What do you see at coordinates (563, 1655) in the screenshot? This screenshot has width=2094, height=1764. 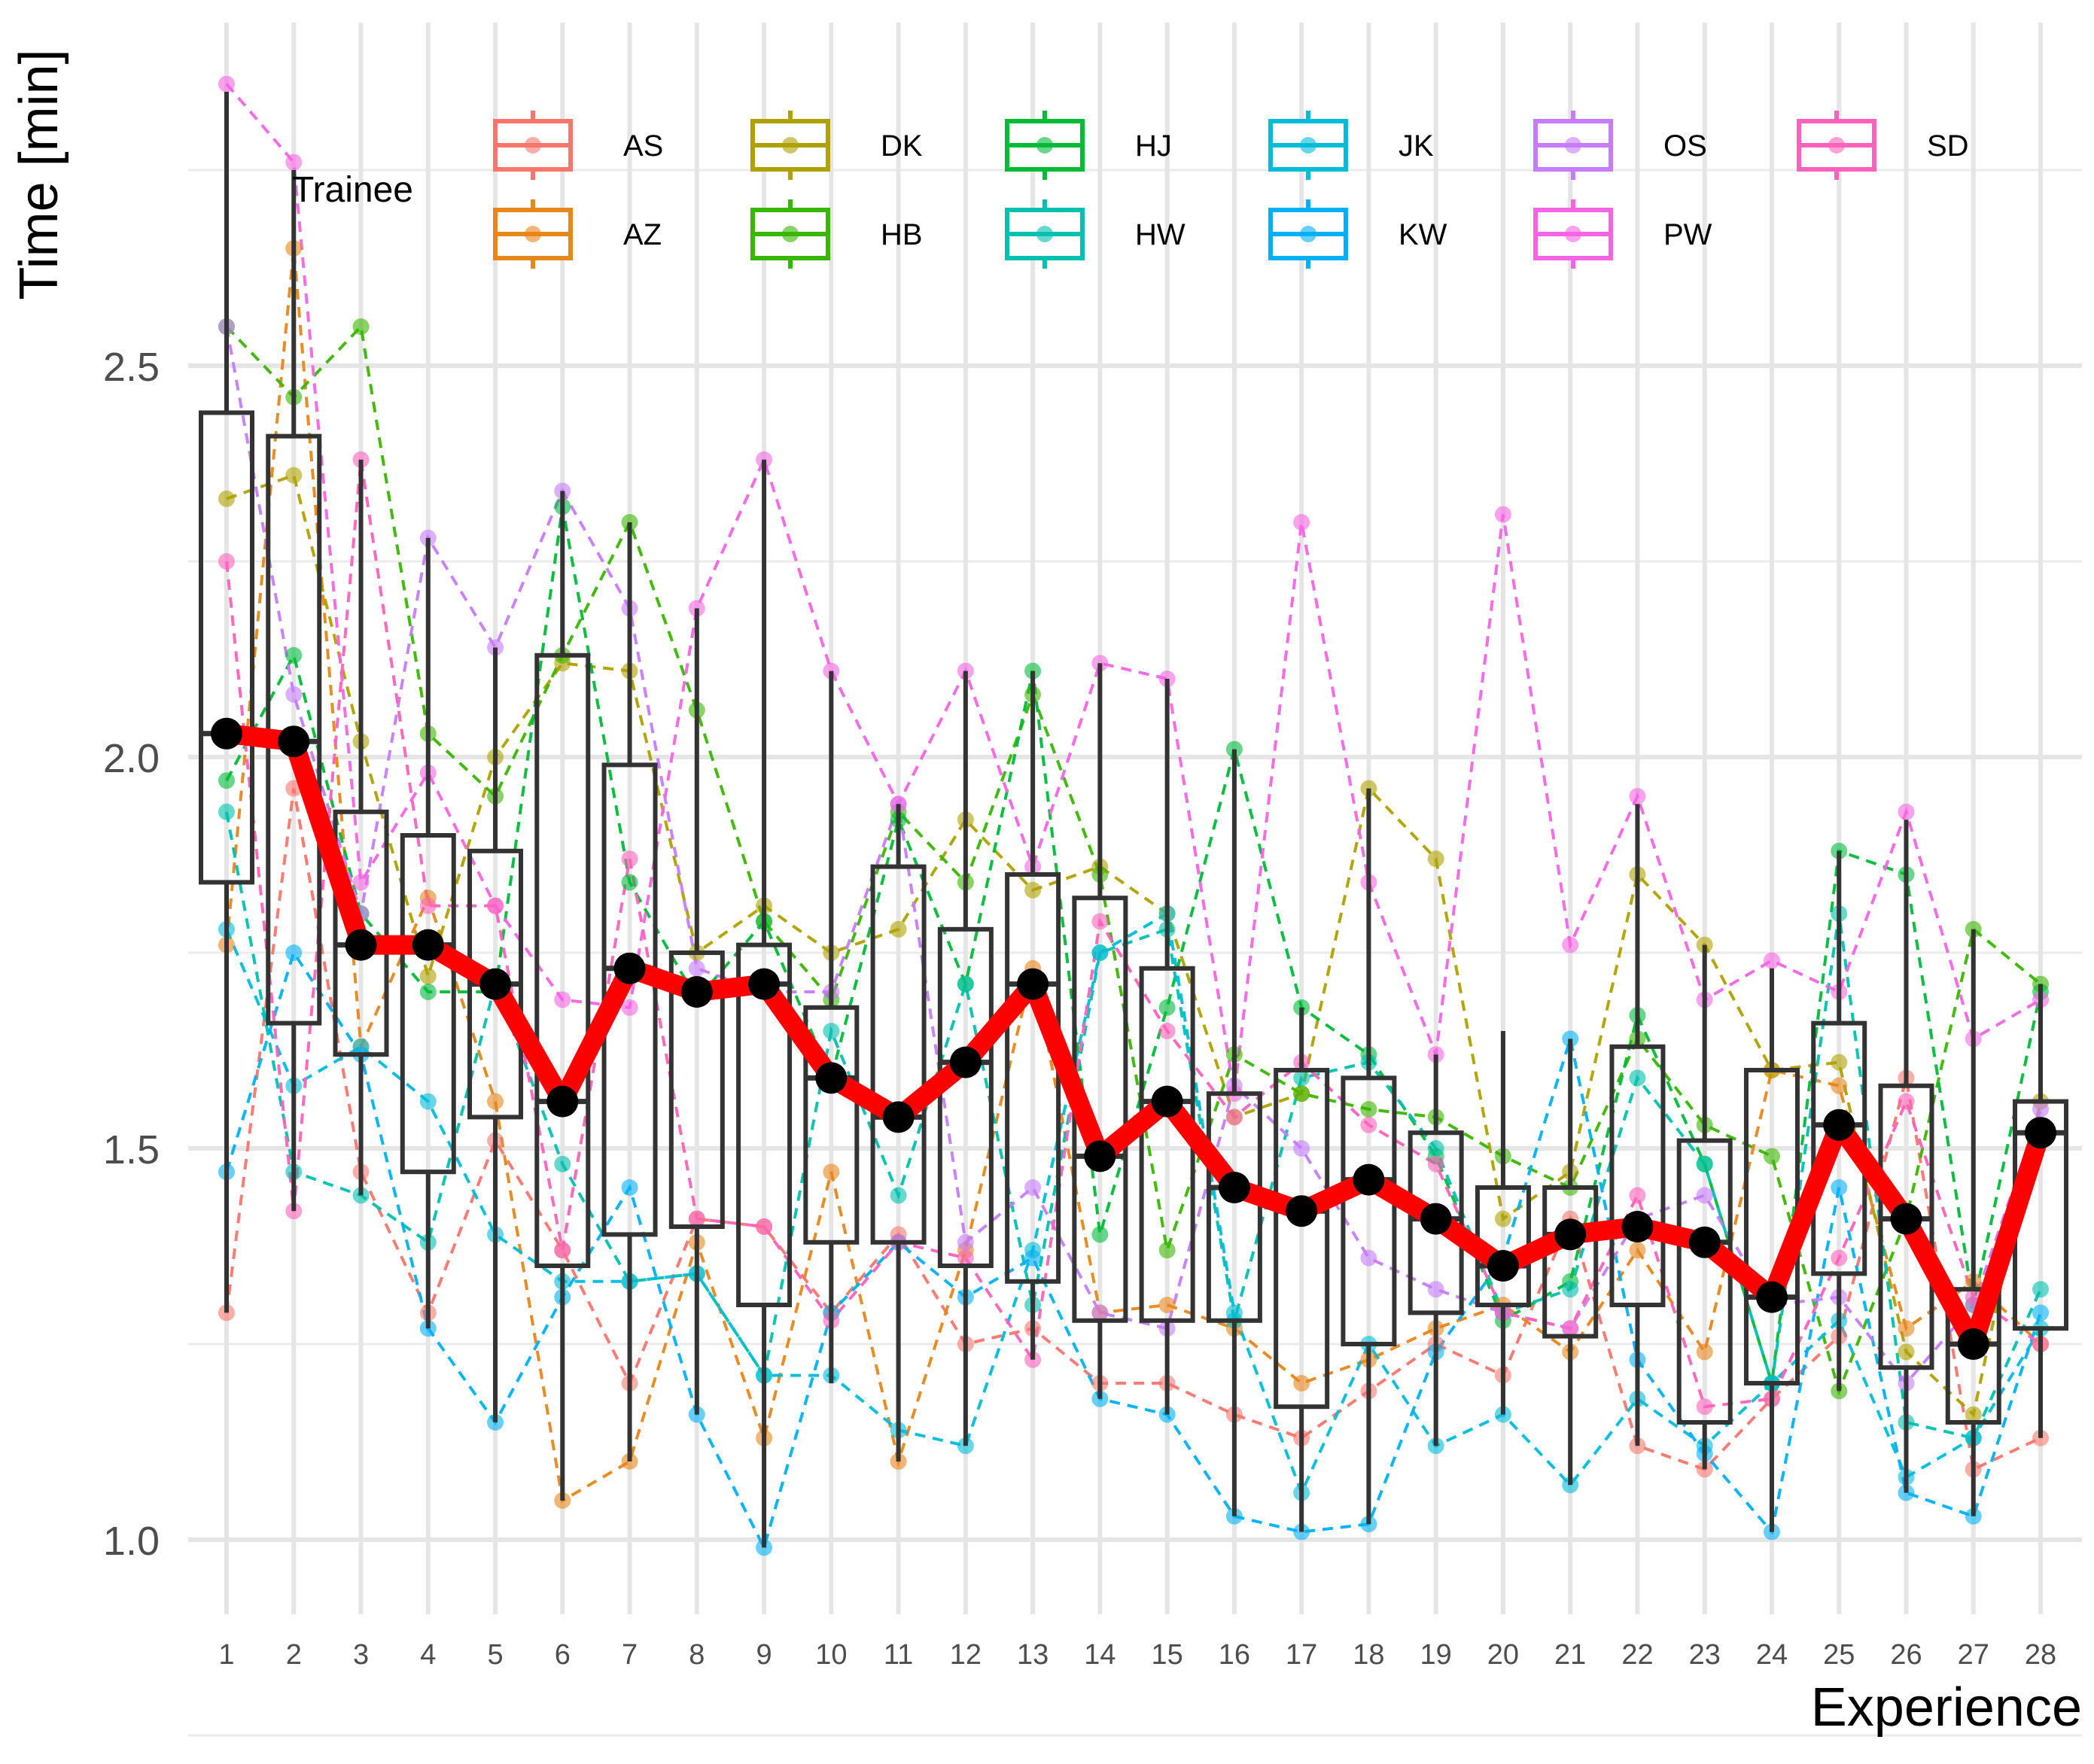 I see `x-tick-label: 6` at bounding box center [563, 1655].